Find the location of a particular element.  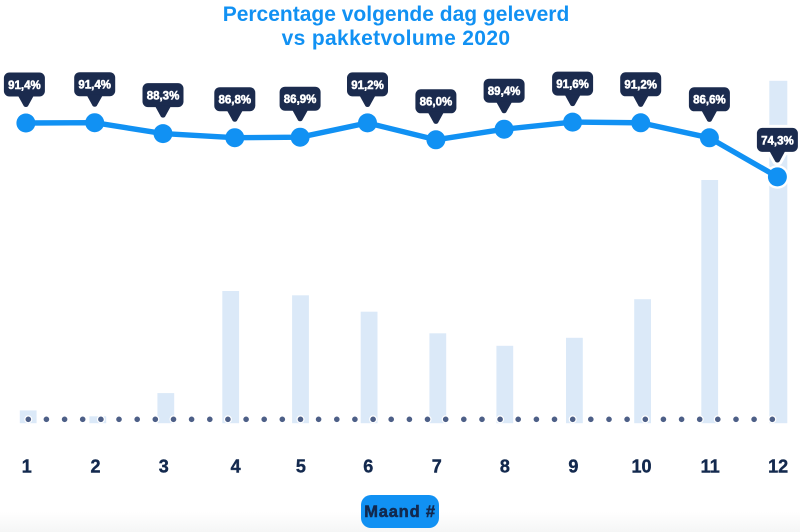

svg-text: 86,6% is located at coordinates (709, 101).